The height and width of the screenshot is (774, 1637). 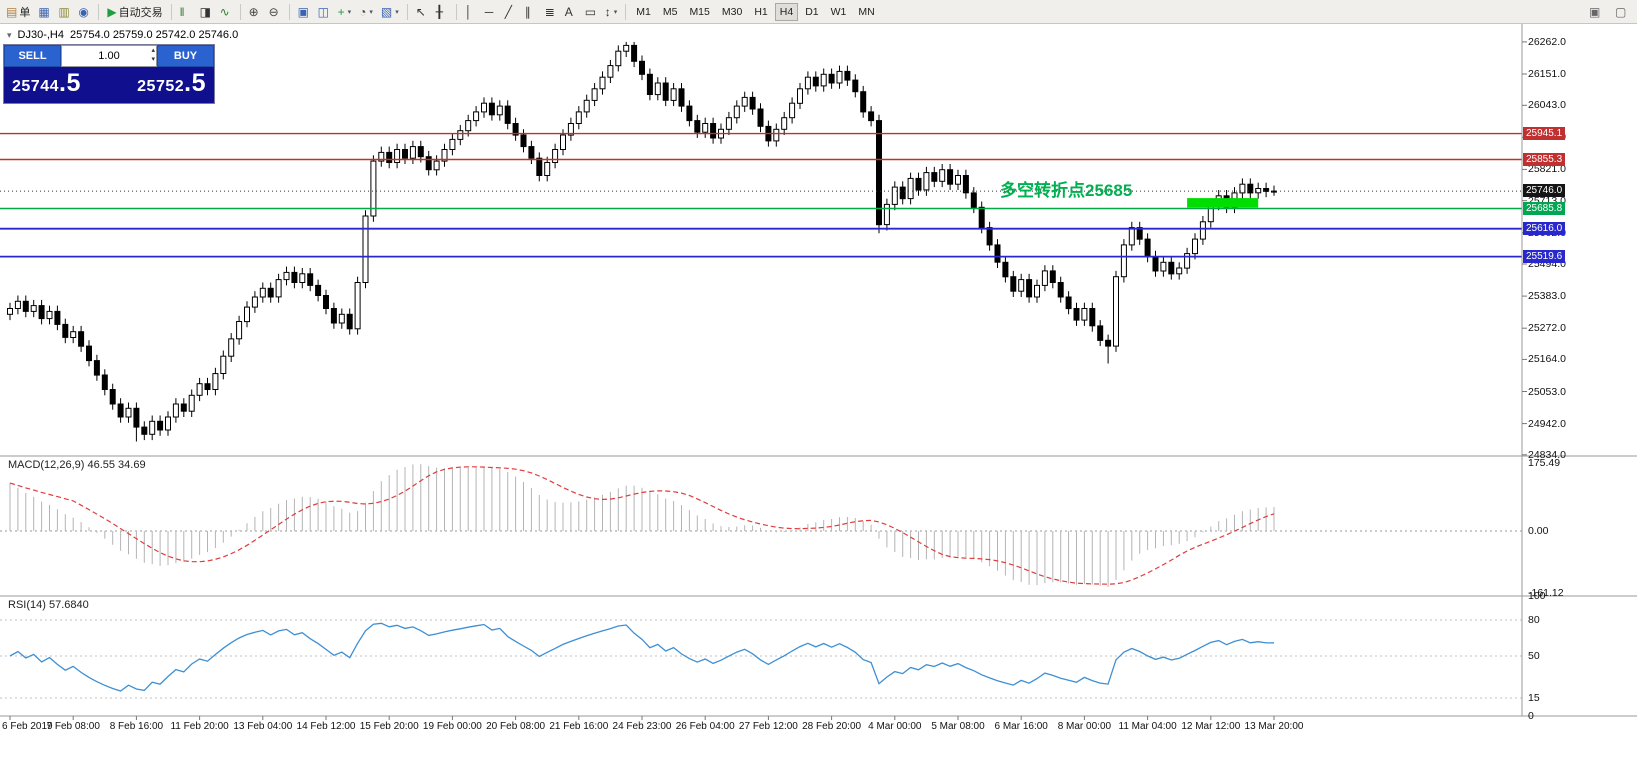 I want to click on bar-chart-type-button: ‖, so click(x=186, y=12).